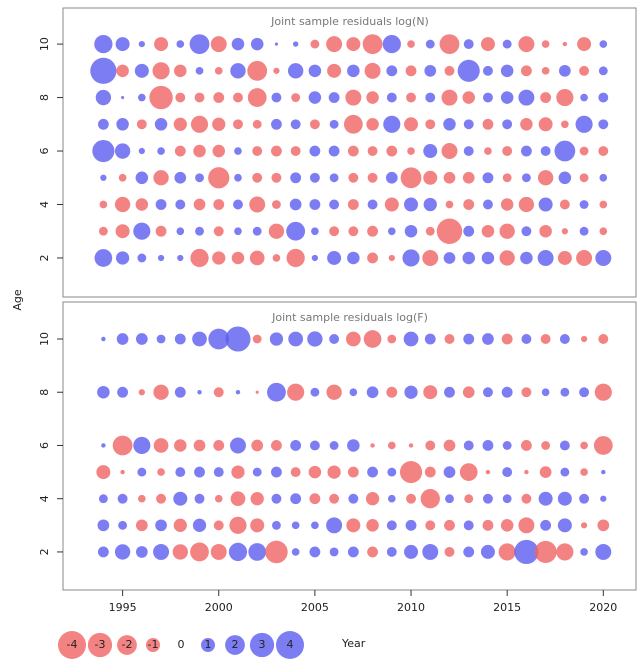 The width and height of the screenshot is (637, 660). What do you see at coordinates (44, 392) in the screenshot?
I see `y-tick-label: 8` at bounding box center [44, 392].